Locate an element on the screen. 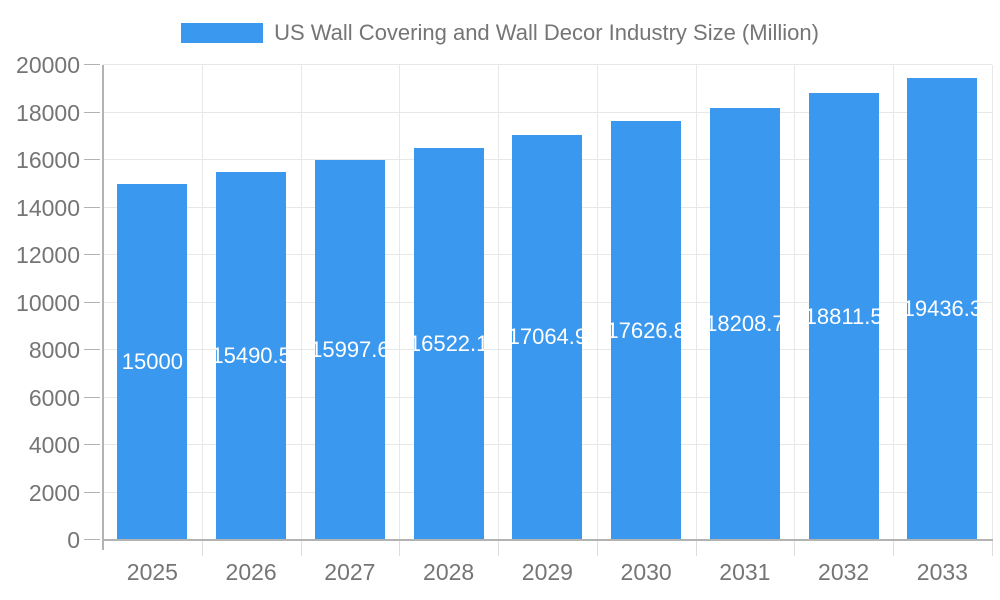 This screenshot has height=600, width=1000. y-axis-label: 6000 is located at coordinates (54, 397).